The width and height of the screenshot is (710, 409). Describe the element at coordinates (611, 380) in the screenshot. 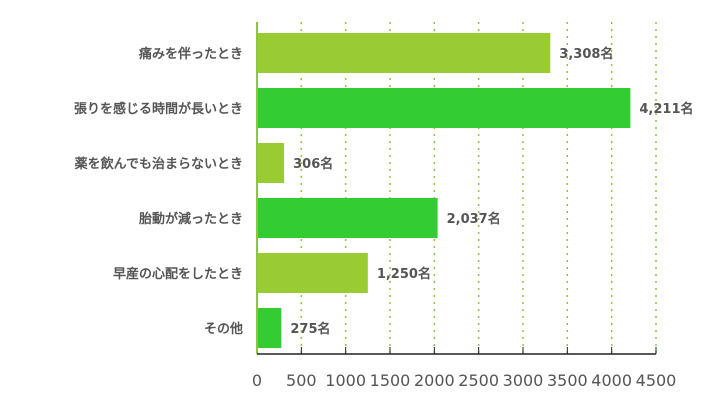

I see `x-tick-label: 4000` at that location.